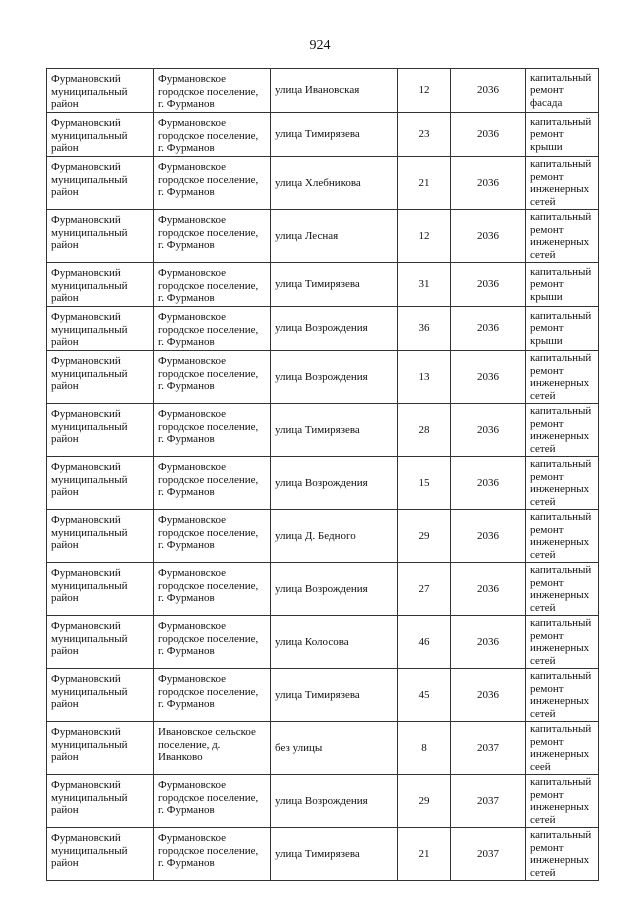 The image size is (640, 905). What do you see at coordinates (424, 377) in the screenshot?
I see `house-number-cell: 13` at bounding box center [424, 377].